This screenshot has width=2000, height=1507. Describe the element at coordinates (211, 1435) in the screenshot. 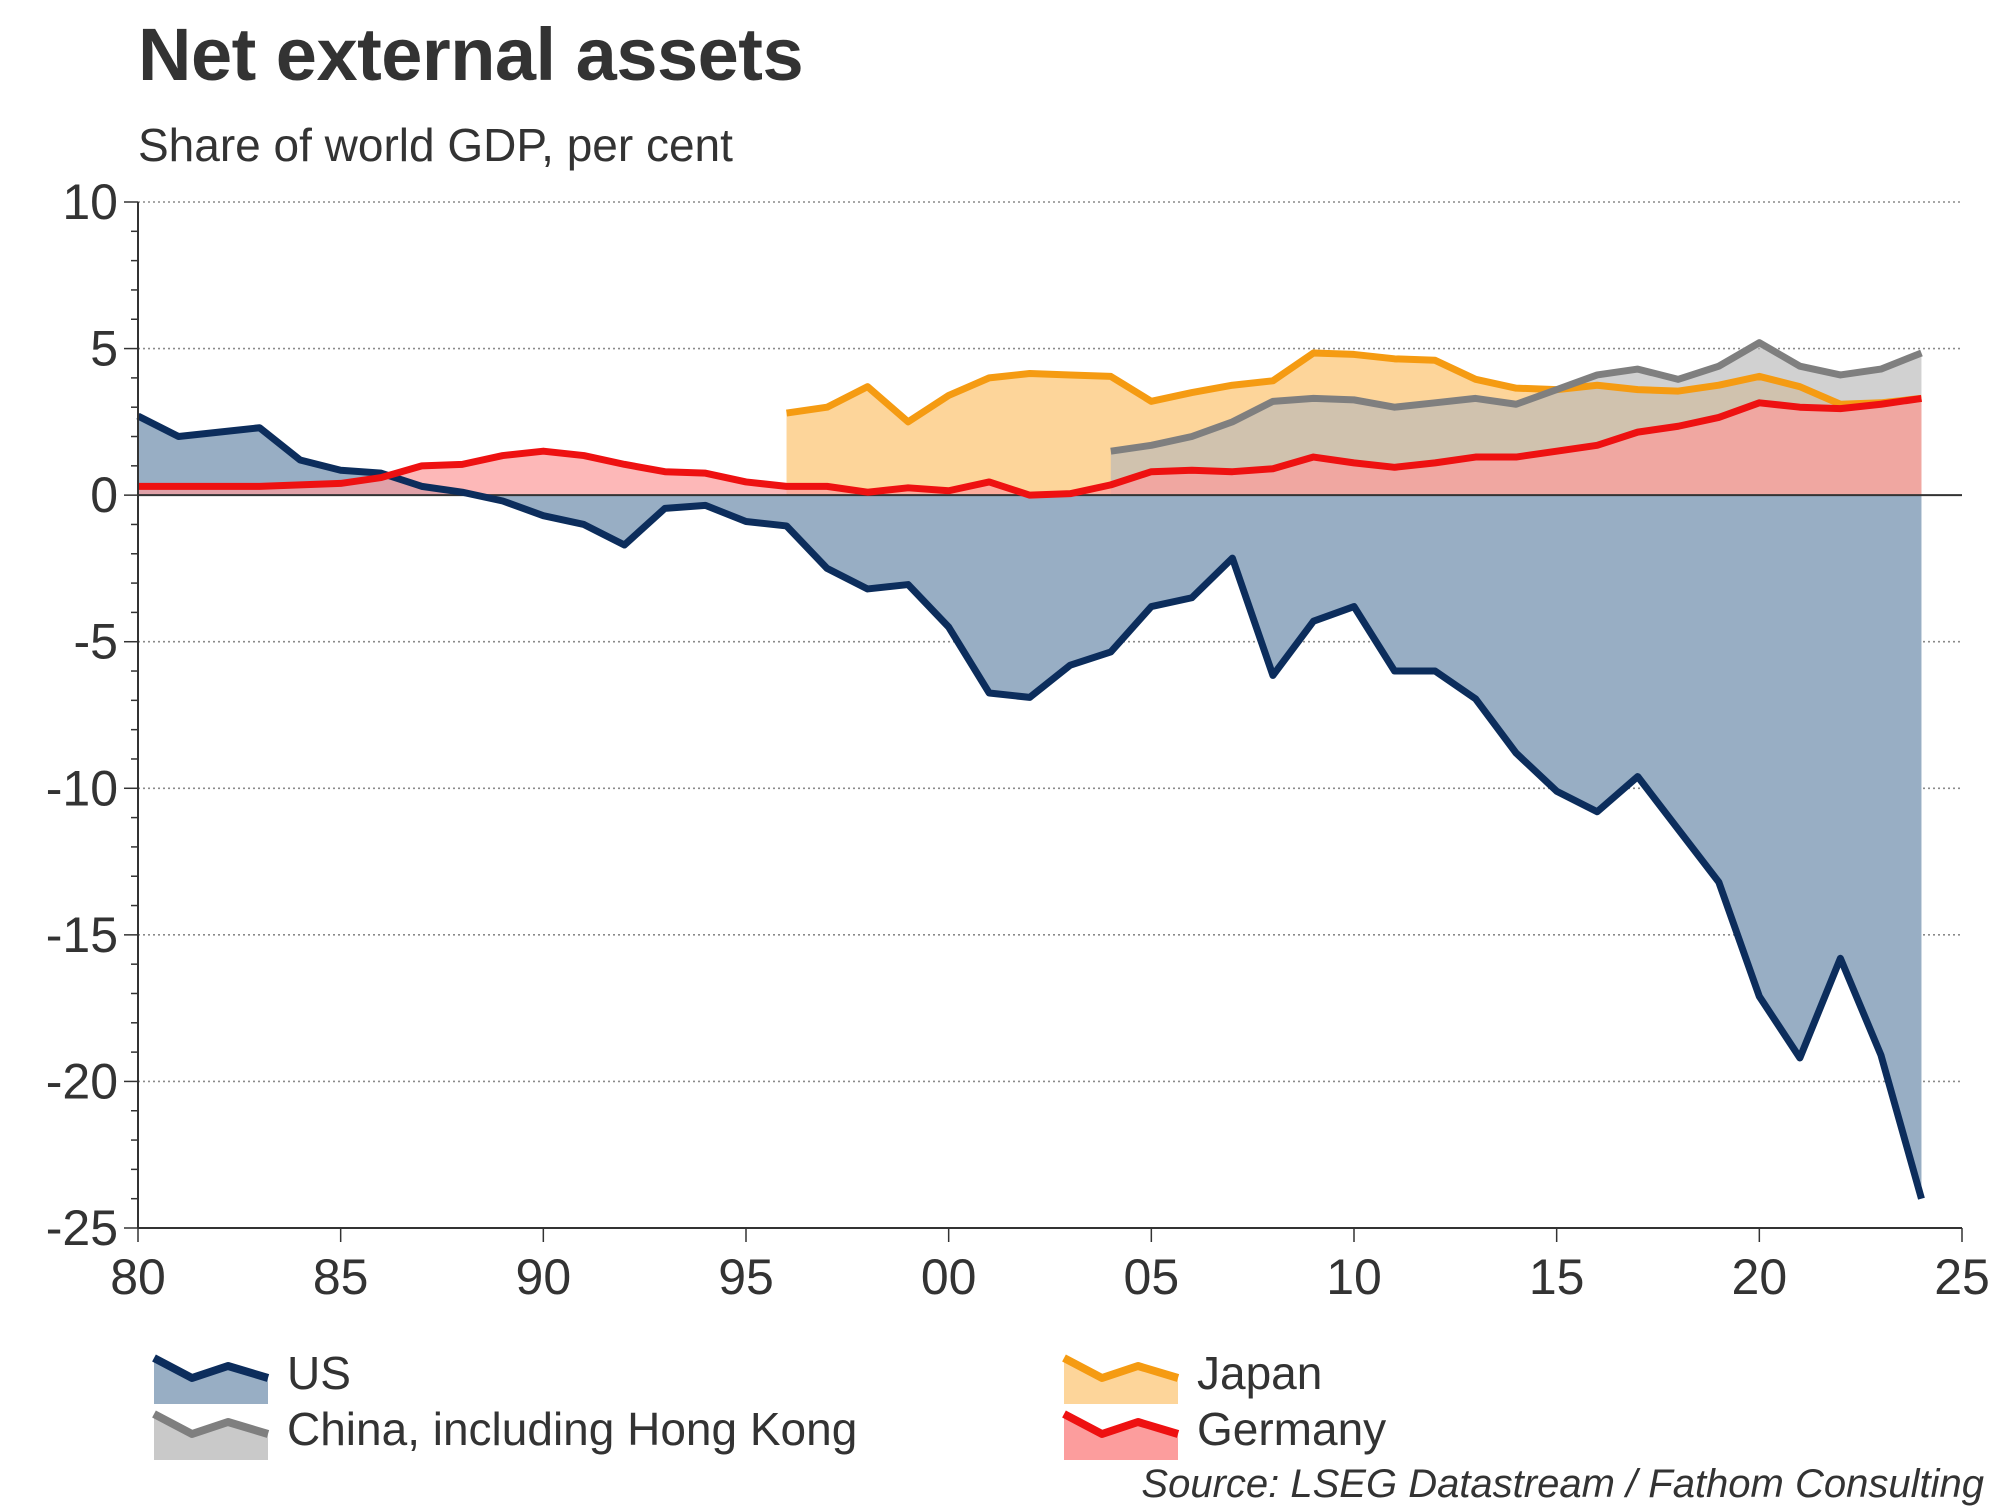

I see `legend-swatch-china` at that location.